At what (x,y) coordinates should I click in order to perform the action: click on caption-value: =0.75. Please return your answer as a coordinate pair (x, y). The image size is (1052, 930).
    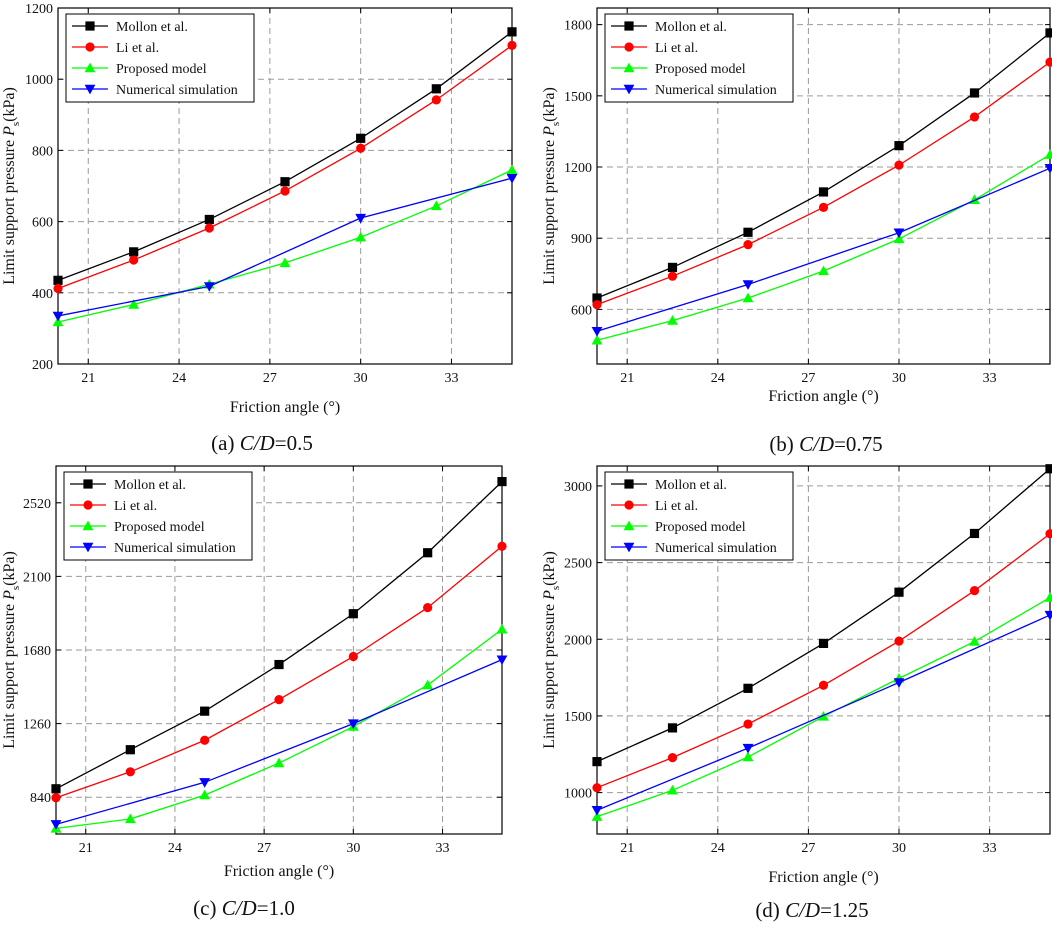
    Looking at the image, I should click on (858, 444).